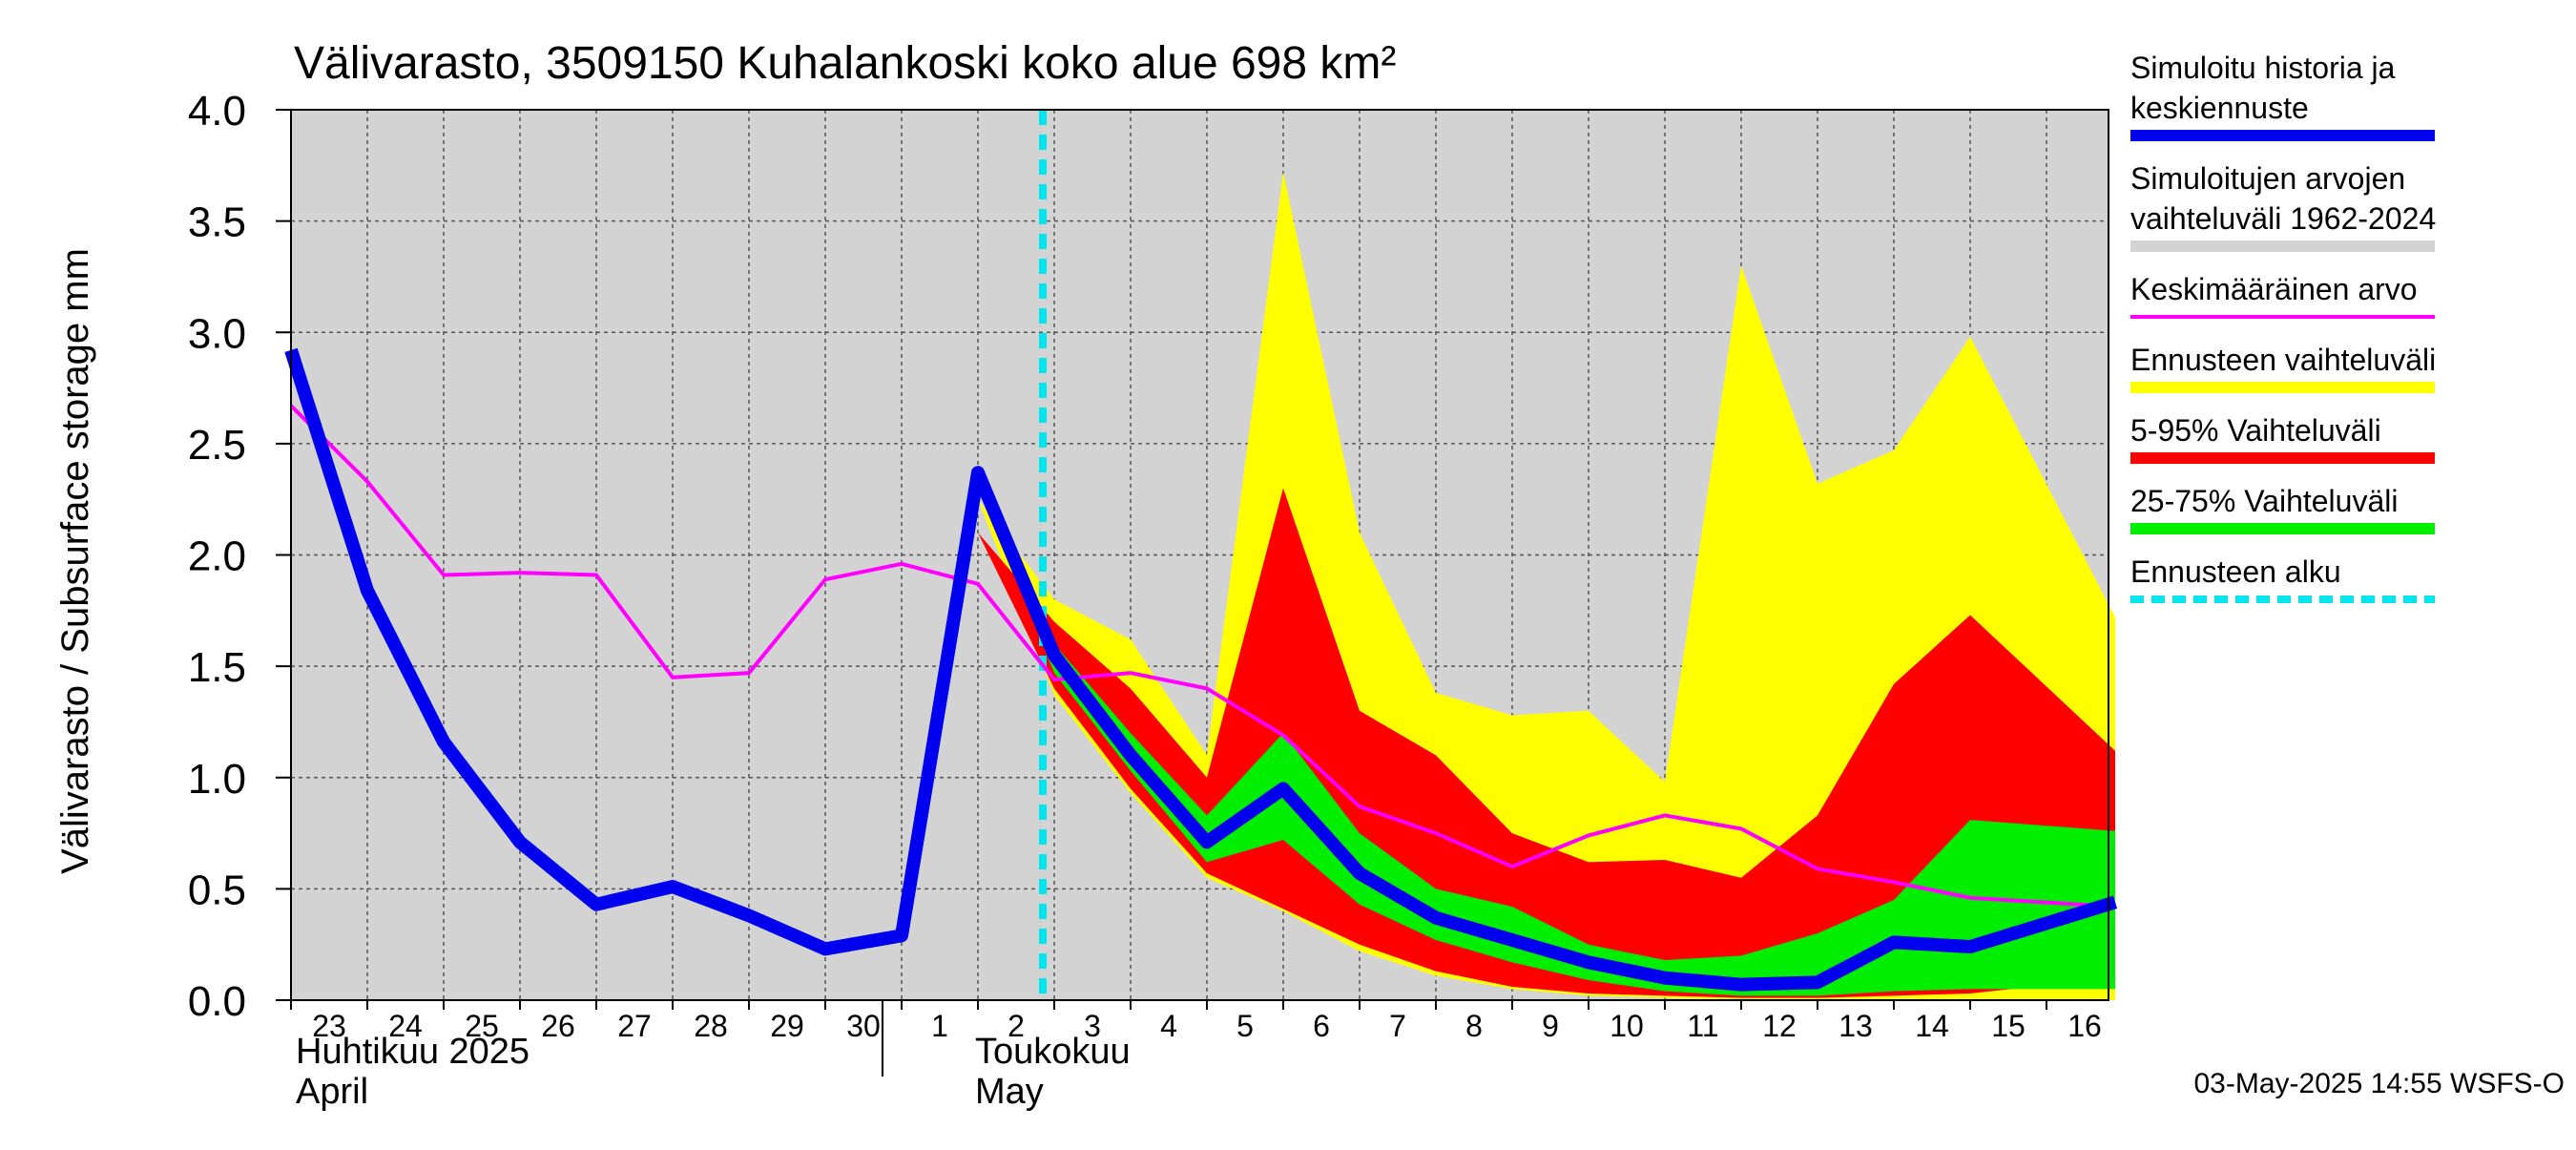  I want to click on x-tick-label: 14, so click(1932, 1026).